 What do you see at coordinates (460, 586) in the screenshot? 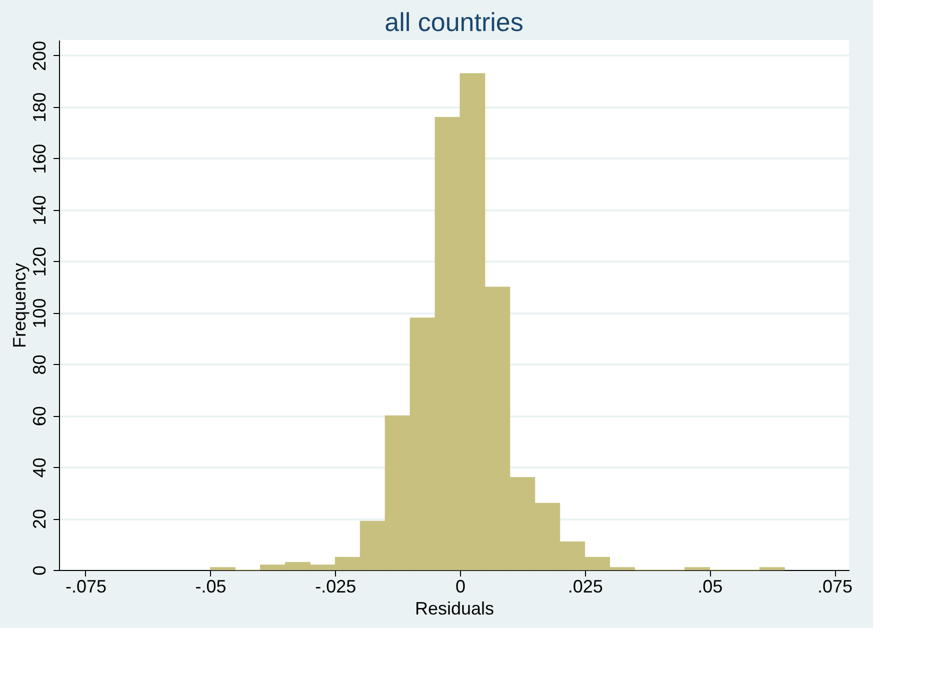
I see `x-tick-label: 0` at bounding box center [460, 586].